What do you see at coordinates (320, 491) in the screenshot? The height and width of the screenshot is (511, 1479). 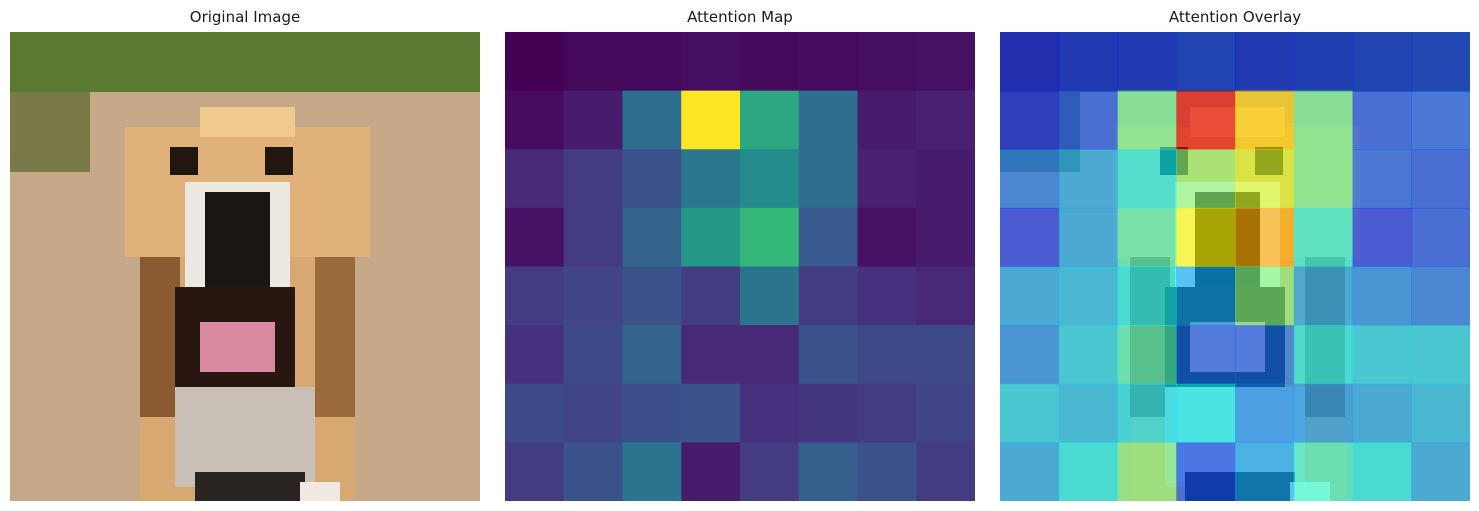 I see `orig-paw` at bounding box center [320, 491].